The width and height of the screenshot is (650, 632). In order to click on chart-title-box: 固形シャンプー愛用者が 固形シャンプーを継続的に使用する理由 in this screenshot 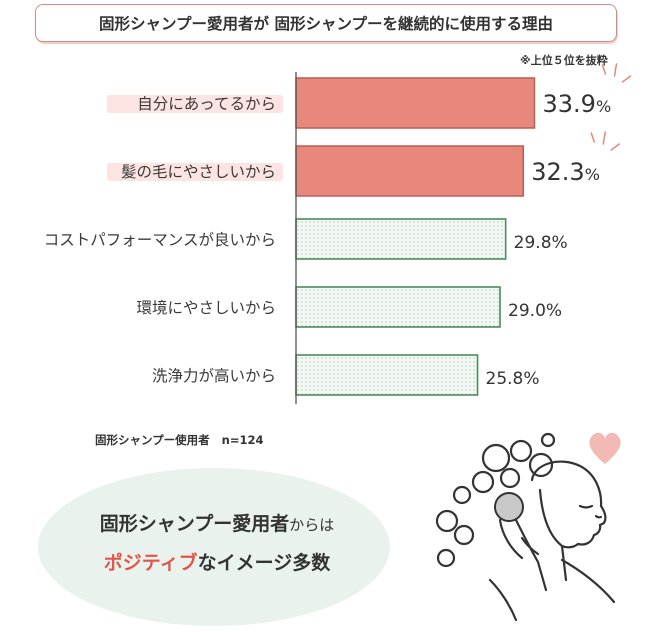, I will do `click(326, 23)`.